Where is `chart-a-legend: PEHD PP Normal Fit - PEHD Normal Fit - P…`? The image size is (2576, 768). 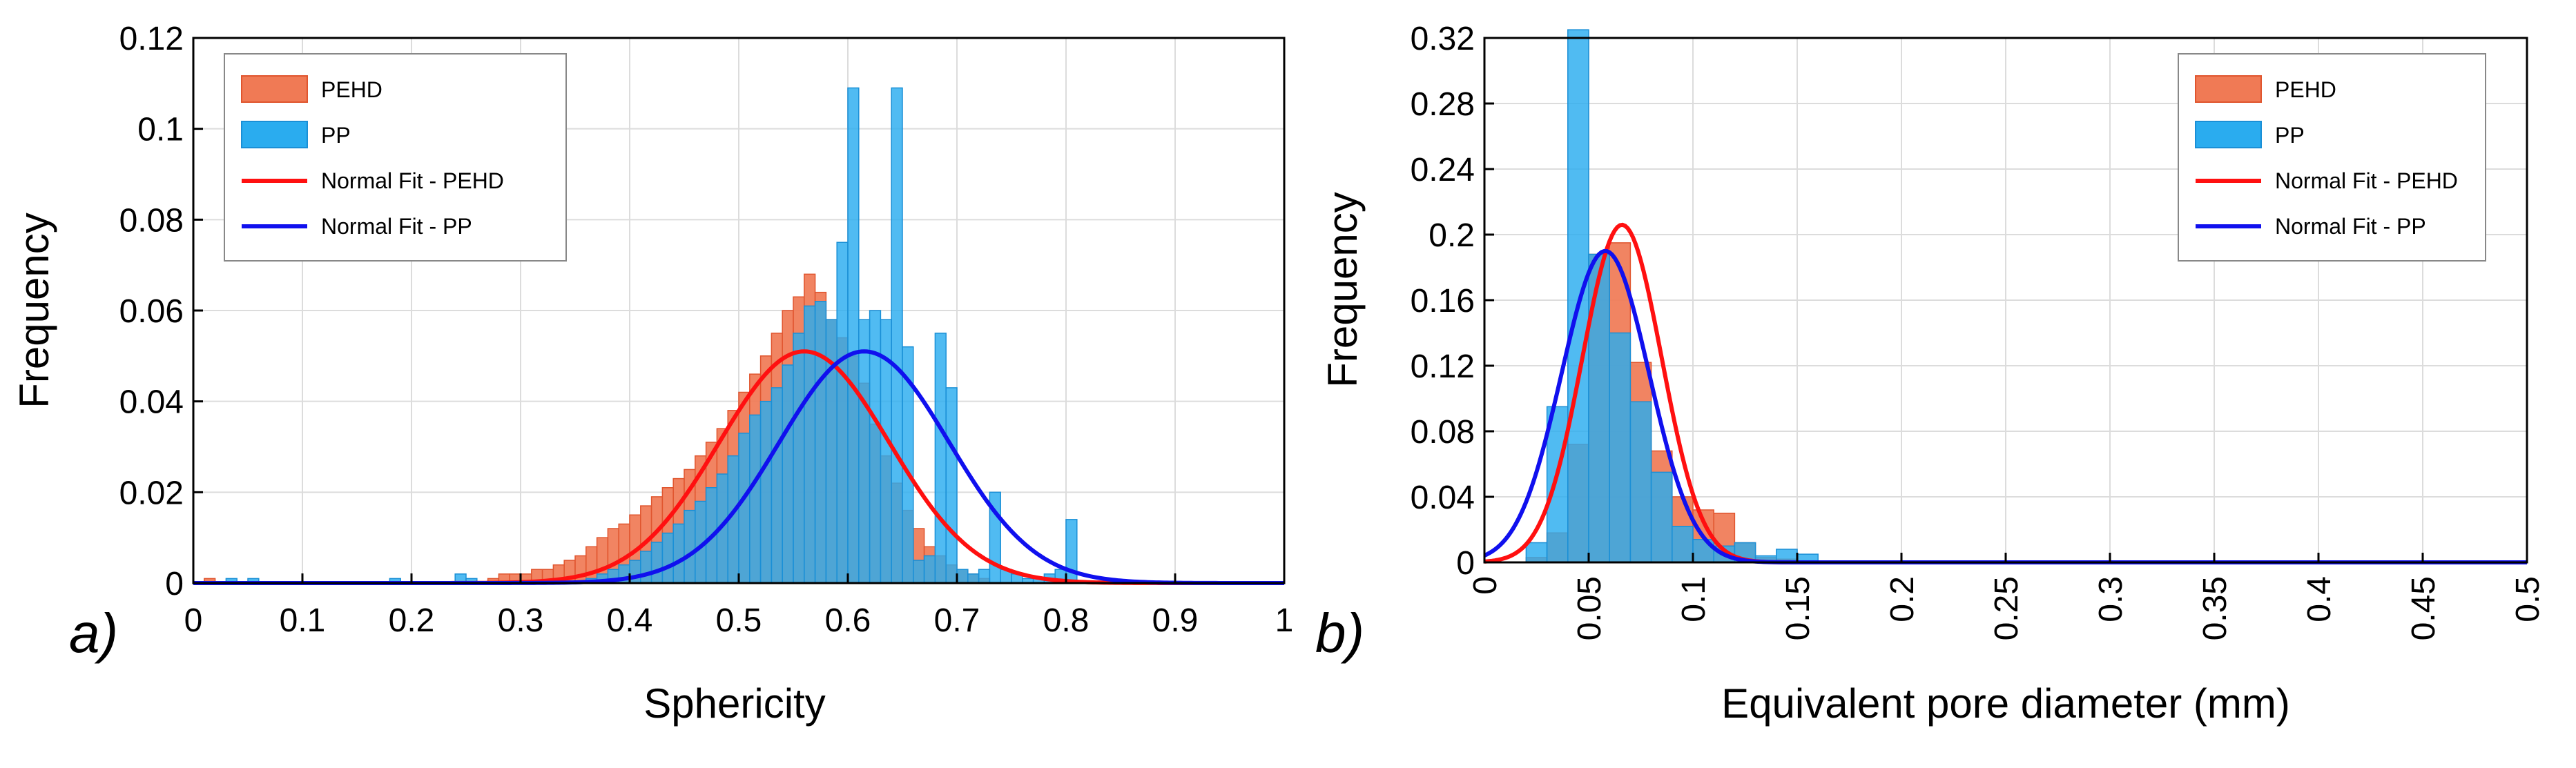
chart-a-legend: PEHD PP Normal Fit - PEHD Normal Fit - P… is located at coordinates (395, 157).